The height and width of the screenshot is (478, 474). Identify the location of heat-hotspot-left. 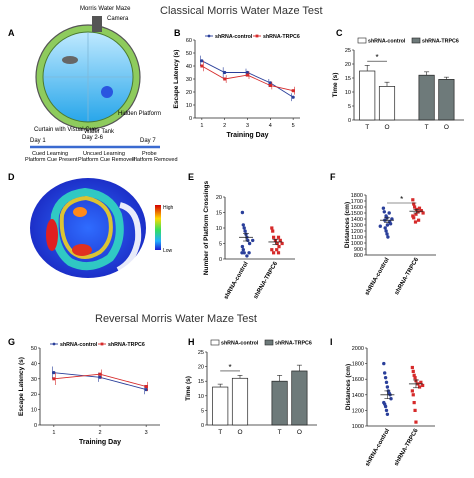
(52, 235).